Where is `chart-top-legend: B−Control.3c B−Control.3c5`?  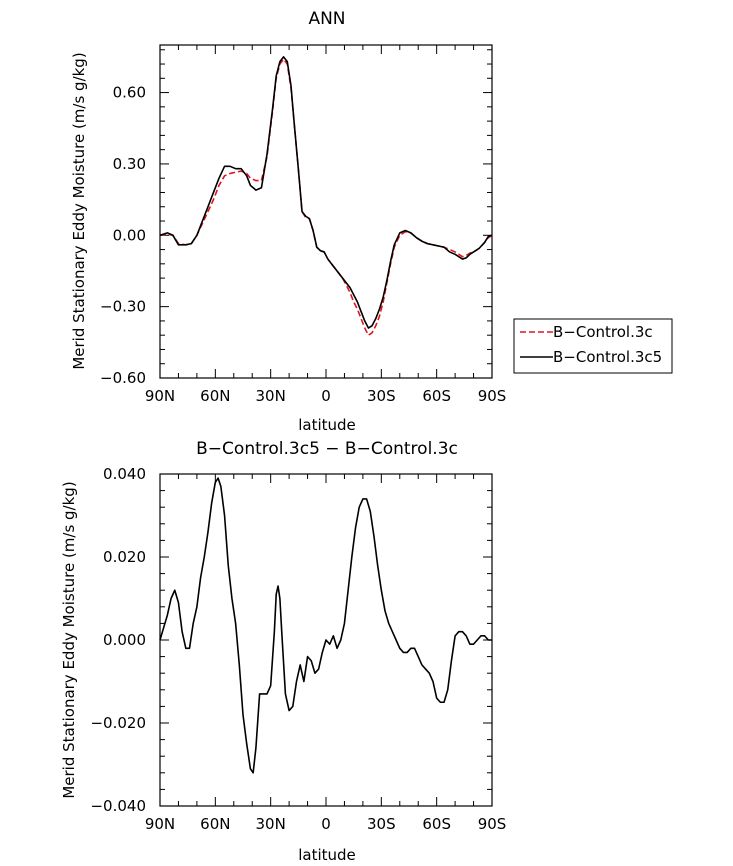 chart-top-legend: B−Control.3c B−Control.3c5 is located at coordinates (593, 346).